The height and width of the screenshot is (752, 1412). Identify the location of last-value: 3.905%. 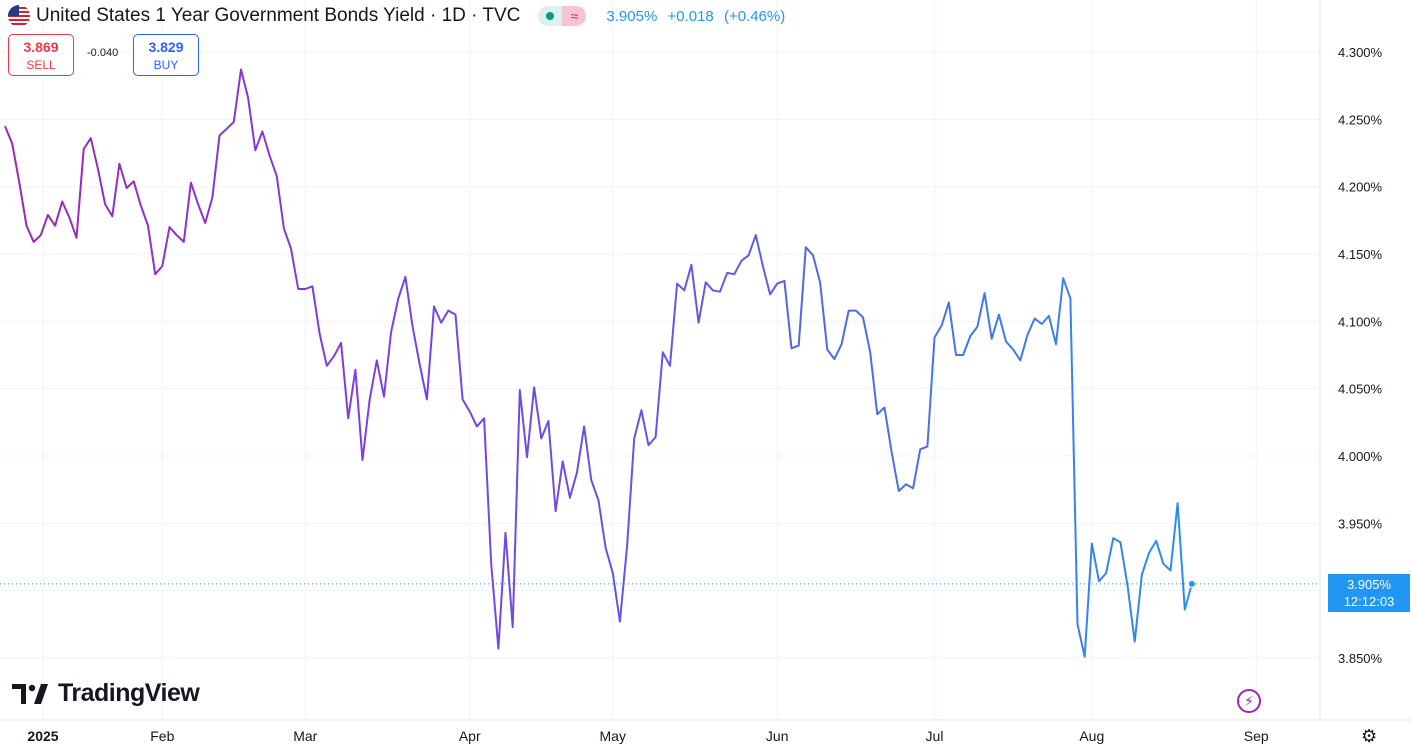
(632, 16).